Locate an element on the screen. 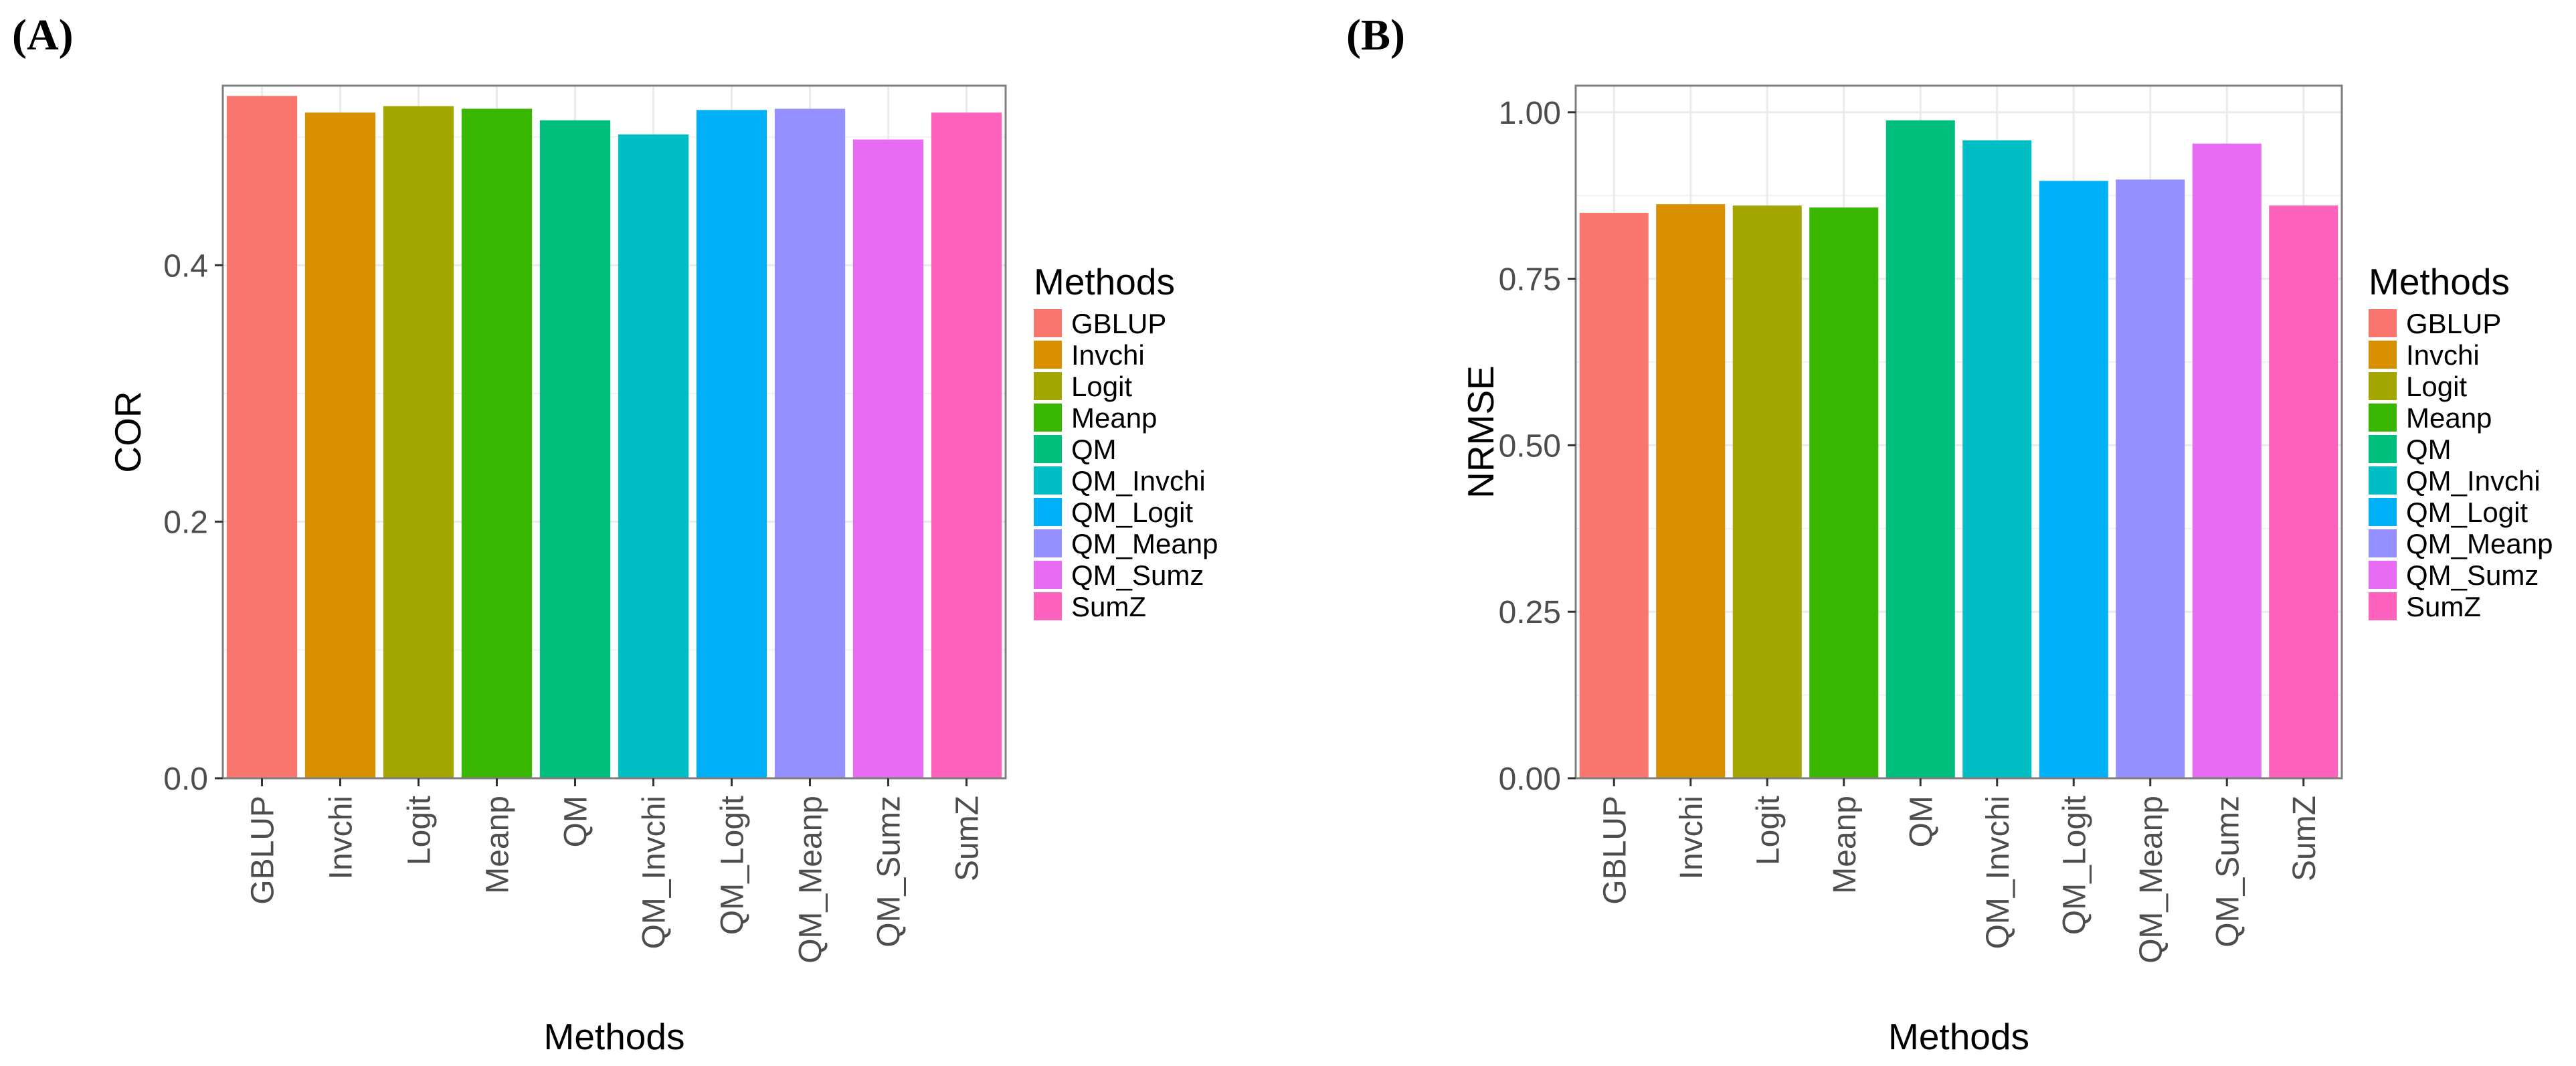  legend-label-a: QM_Logit is located at coordinates (1132, 512).